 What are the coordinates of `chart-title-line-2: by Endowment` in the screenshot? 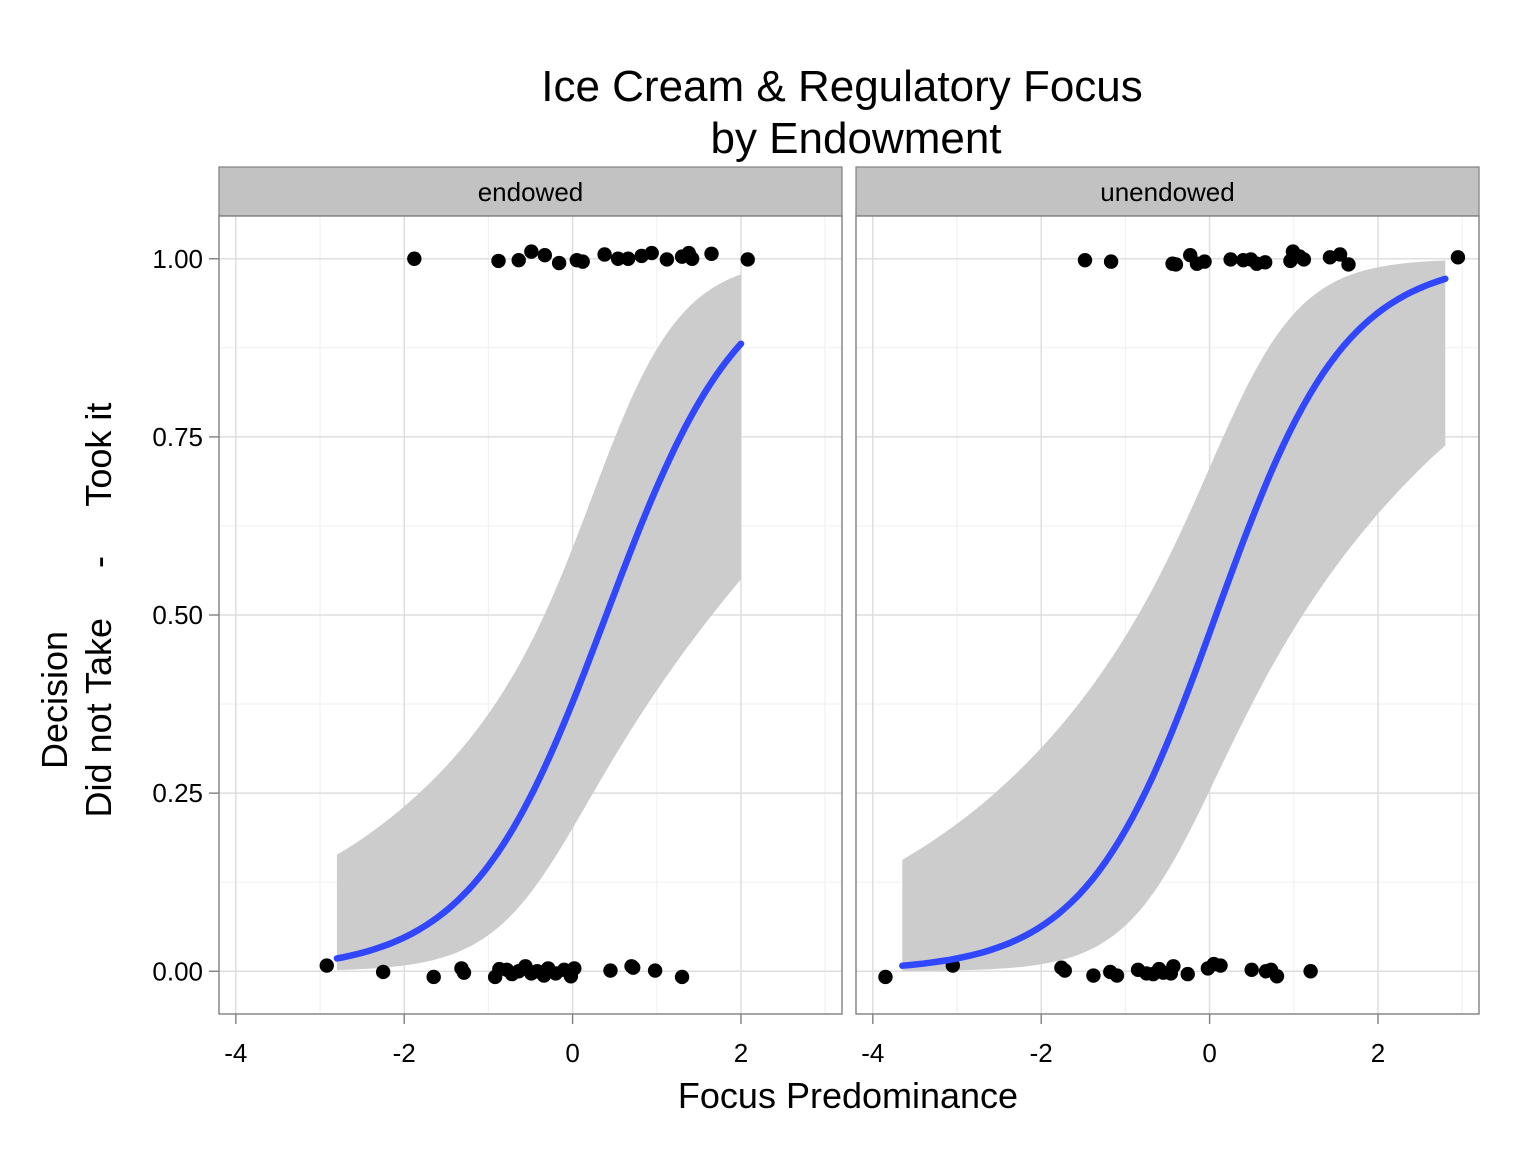 It's located at (855, 138).